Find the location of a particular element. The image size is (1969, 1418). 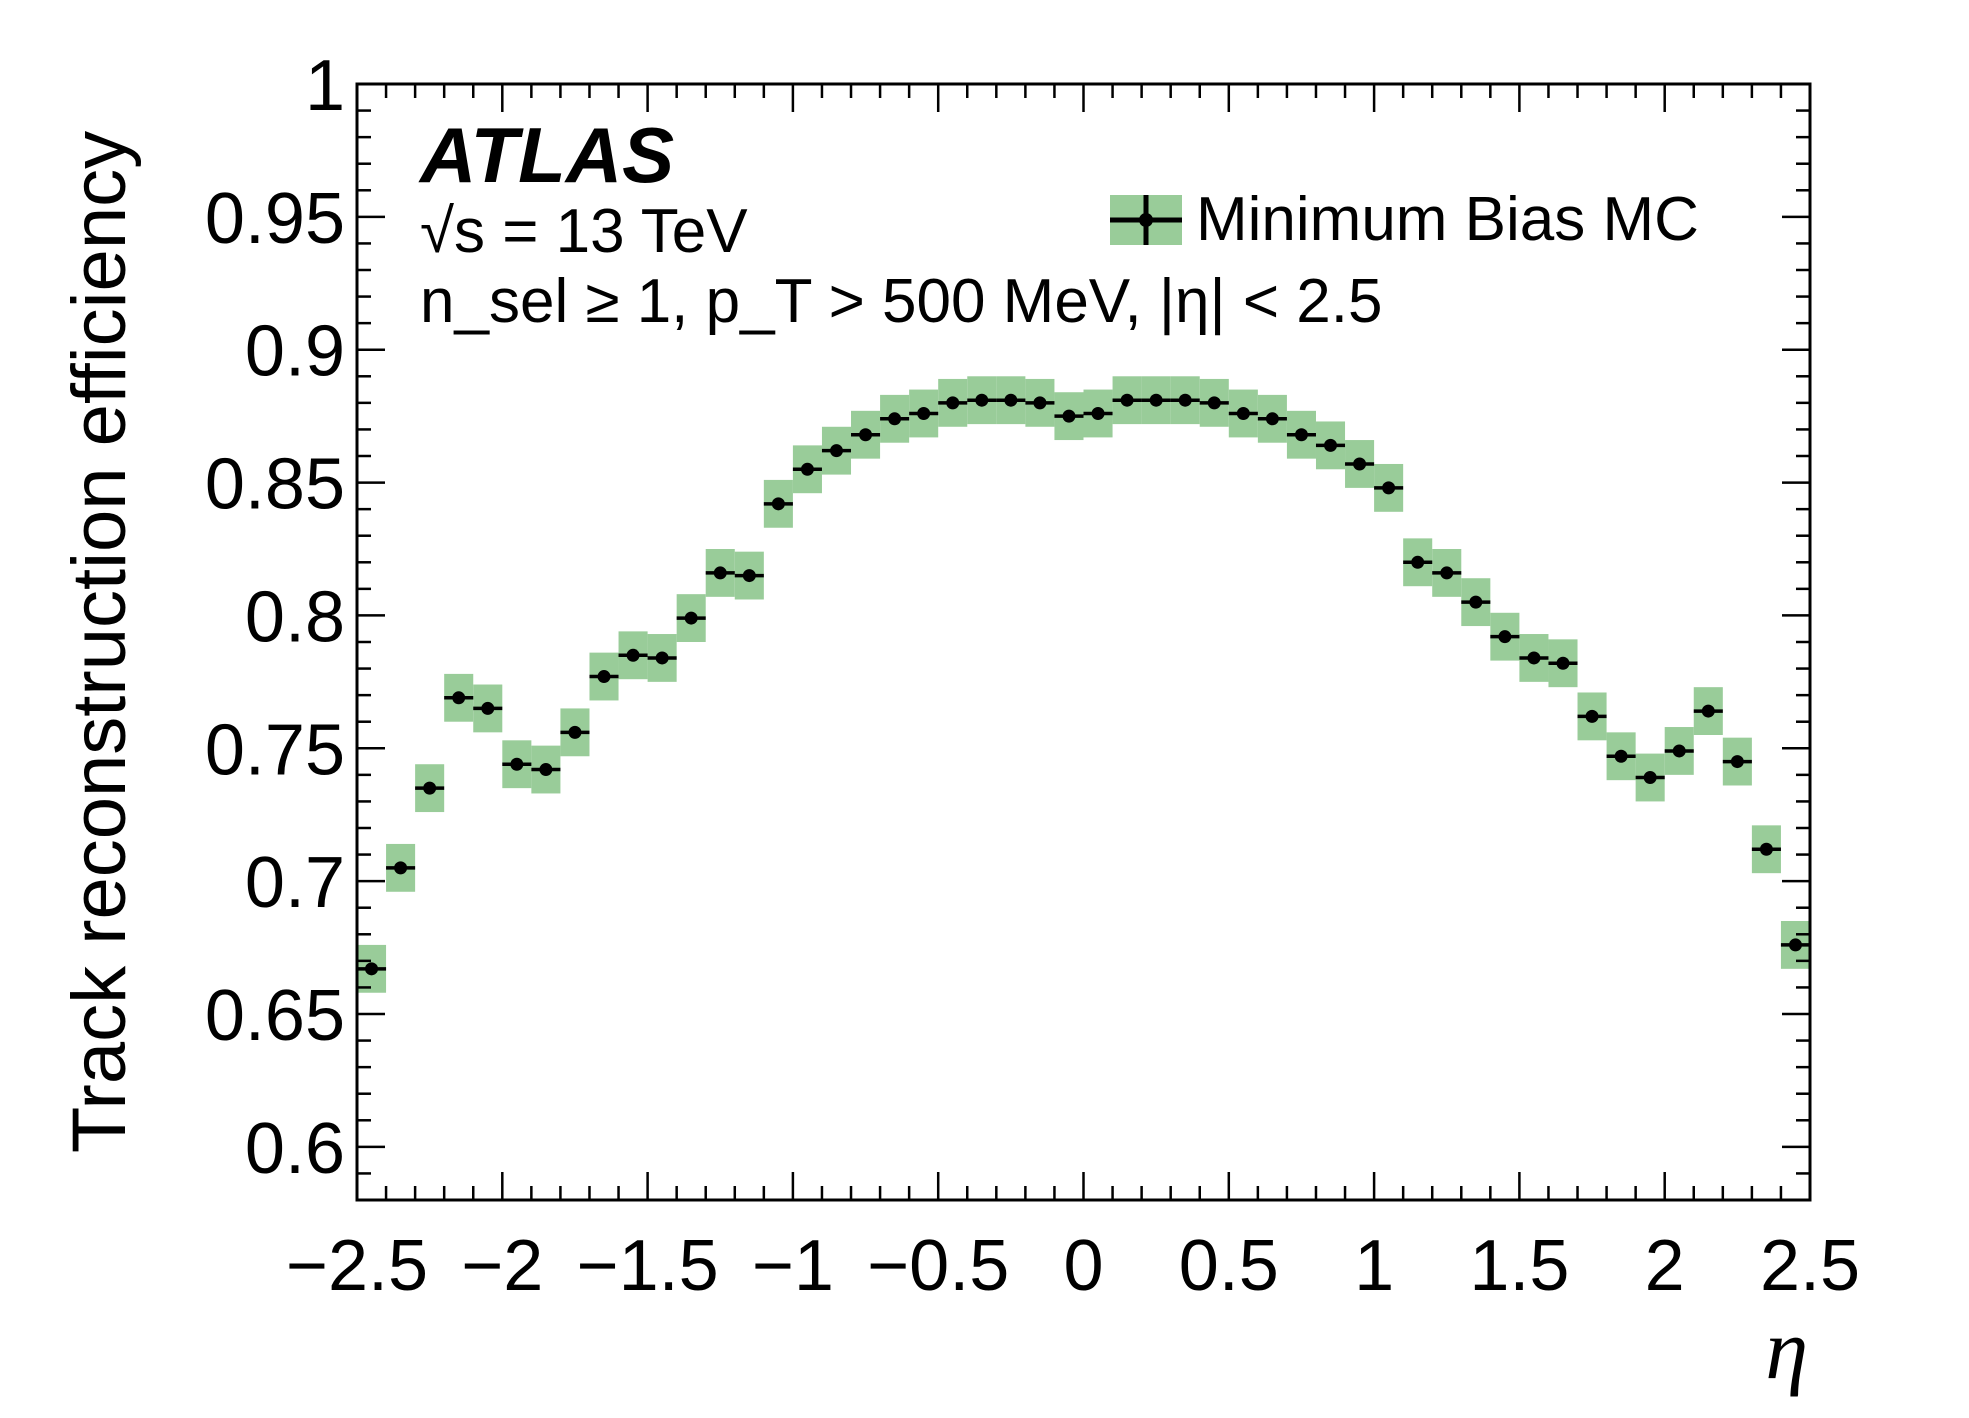

legend: Minimum Bias MC is located at coordinates (1404, 219).